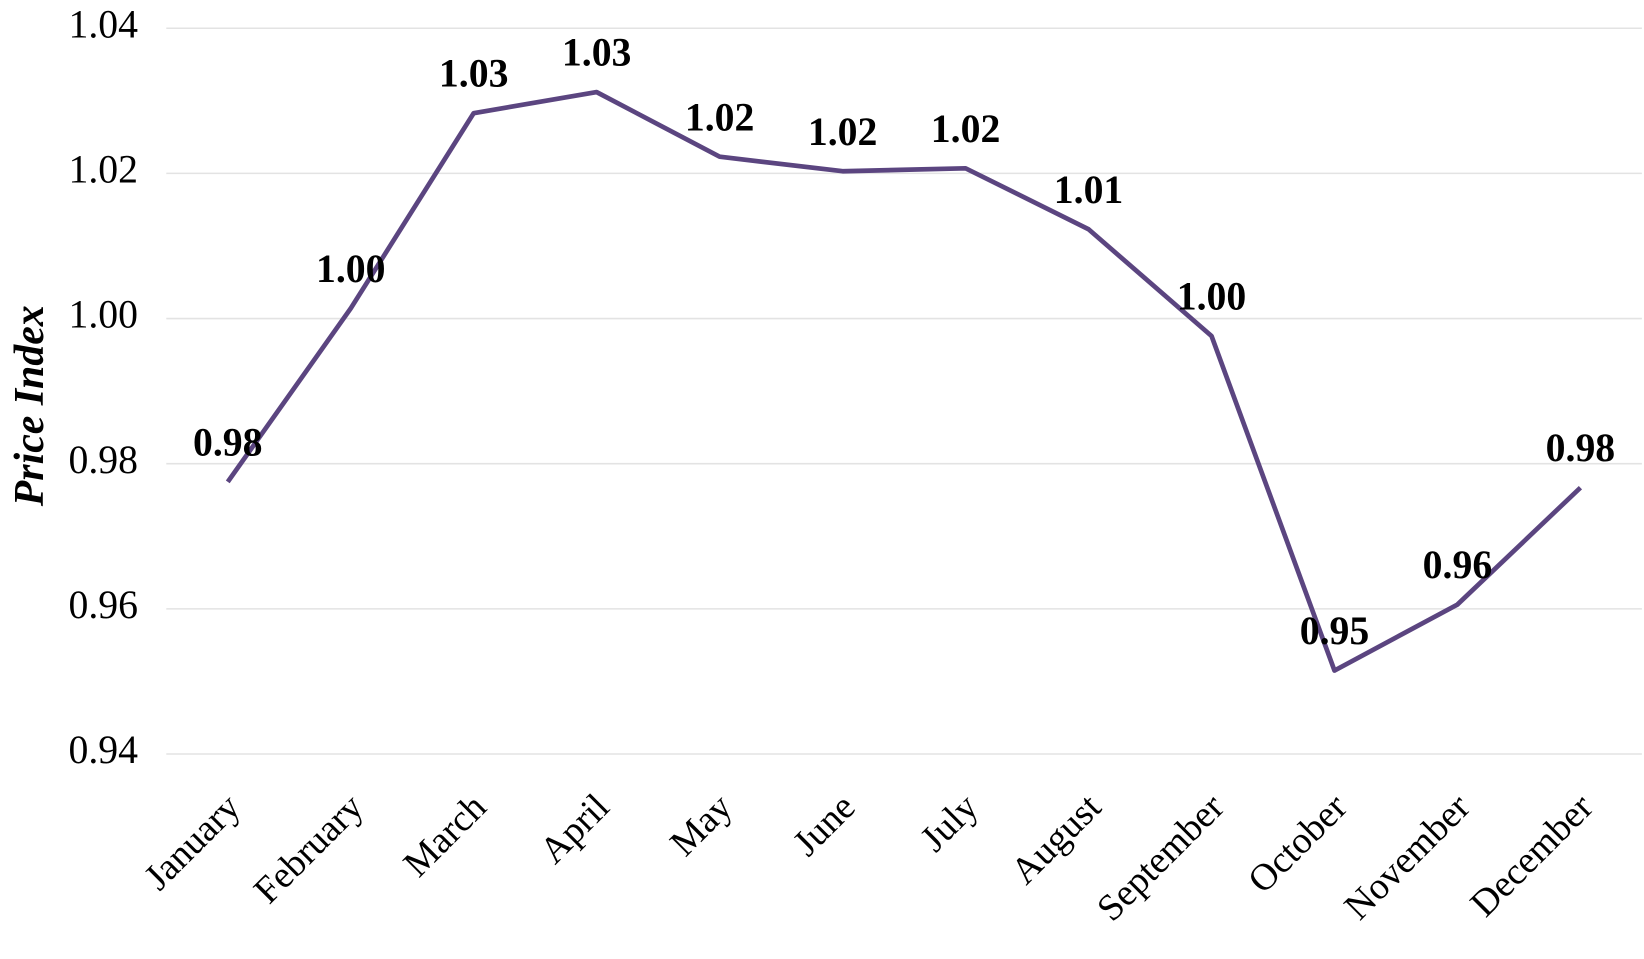 This screenshot has height=959, width=1644. Describe the element at coordinates (1298, 844) in the screenshot. I see `x-tick-label: October` at that location.